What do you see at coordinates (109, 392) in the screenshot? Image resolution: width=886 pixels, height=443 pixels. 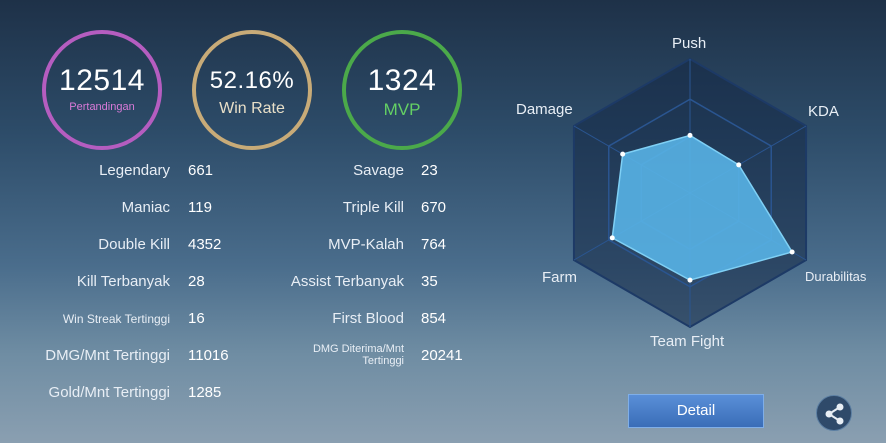 I see `stat-label-gold-mnt: Gold/Mnt Tertinggi` at bounding box center [109, 392].